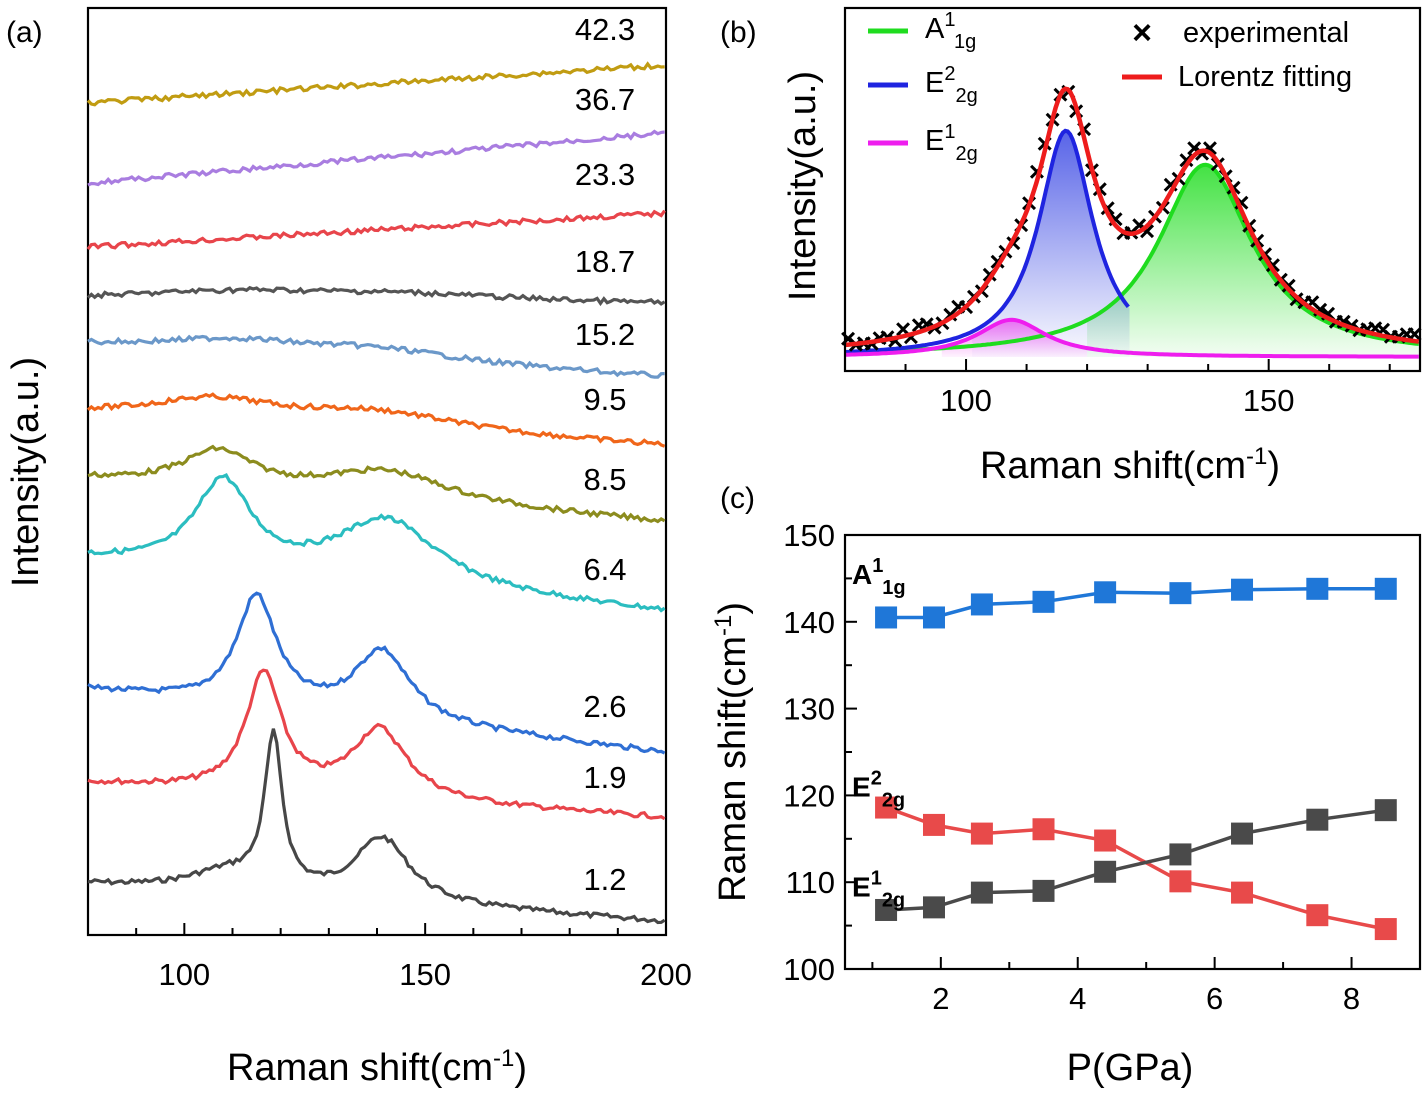  What do you see at coordinates (1147, 388) in the screenshot?
I see `panel-b-x-ticks: 100 150` at bounding box center [1147, 388].